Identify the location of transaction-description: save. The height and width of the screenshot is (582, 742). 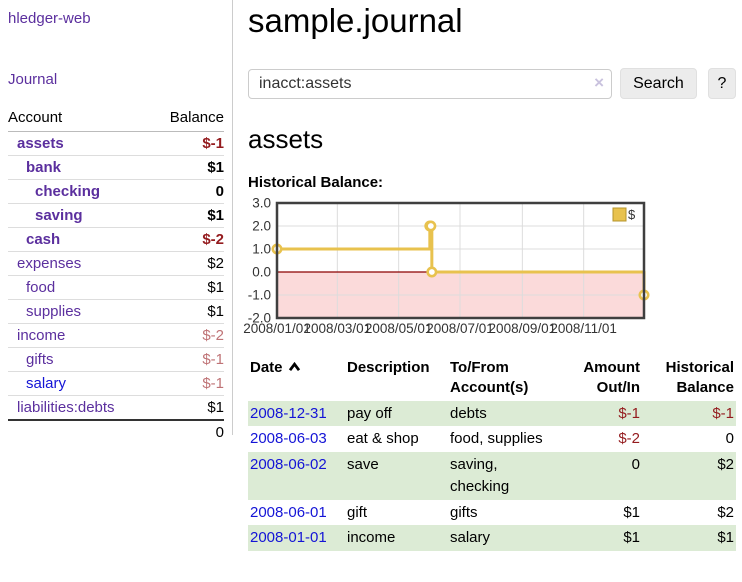
(363, 465).